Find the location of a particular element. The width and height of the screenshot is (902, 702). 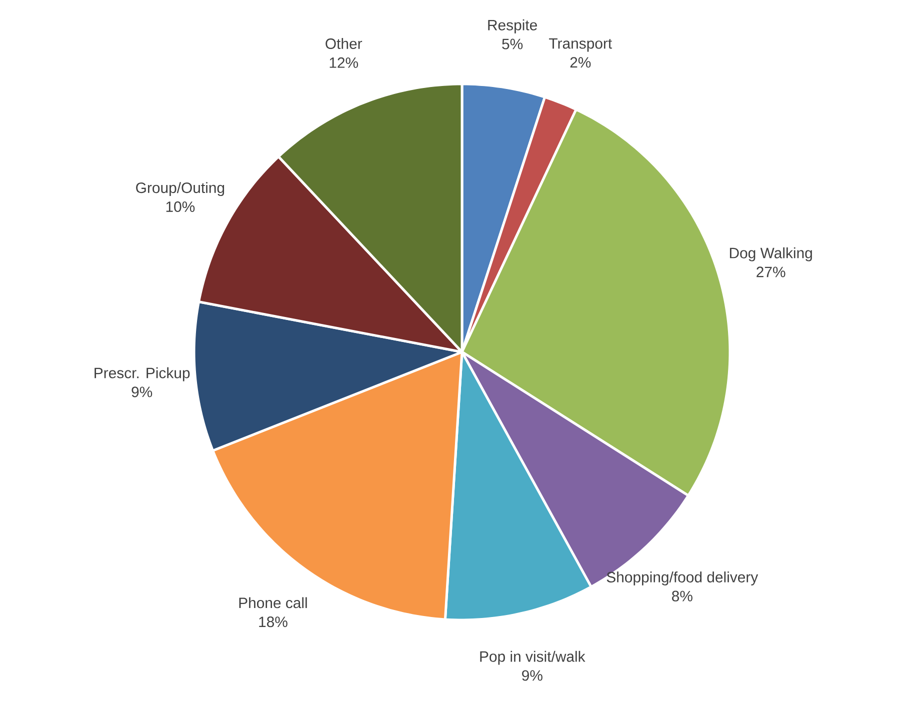

slice-label: Shopping/food delivery is located at coordinates (682, 578).